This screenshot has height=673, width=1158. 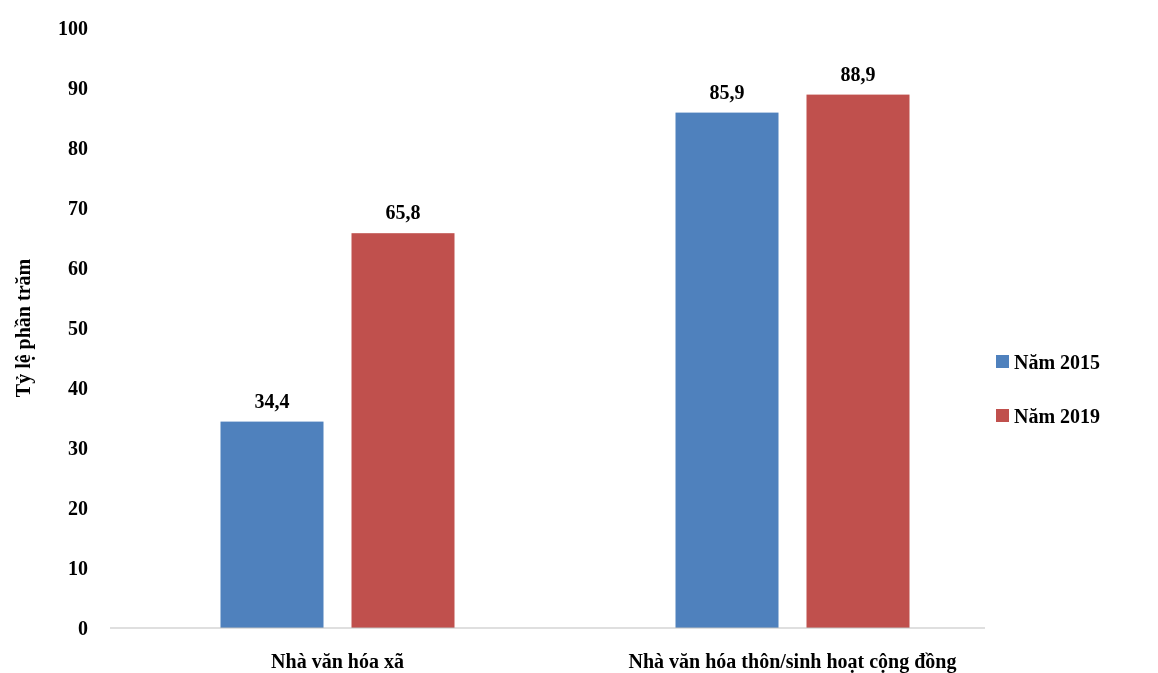 What do you see at coordinates (78, 508) in the screenshot?
I see `y-tick-label: 20` at bounding box center [78, 508].